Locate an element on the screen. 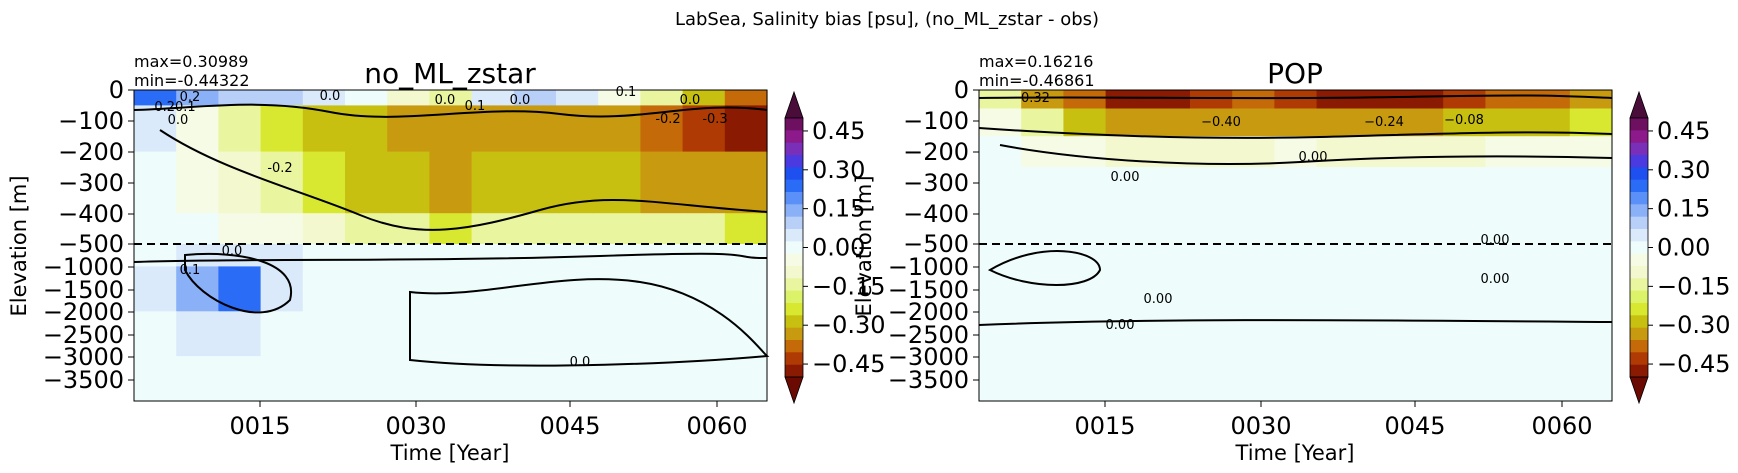 The width and height of the screenshot is (1738, 473). y-tick-label: −1500 is located at coordinates (83, 290).